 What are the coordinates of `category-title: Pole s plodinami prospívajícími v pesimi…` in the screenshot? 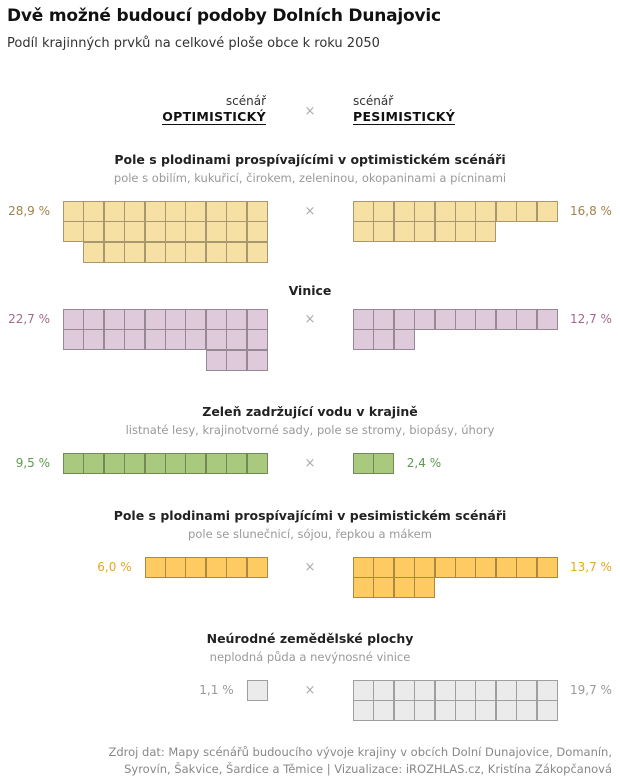 It's located at (310, 515).